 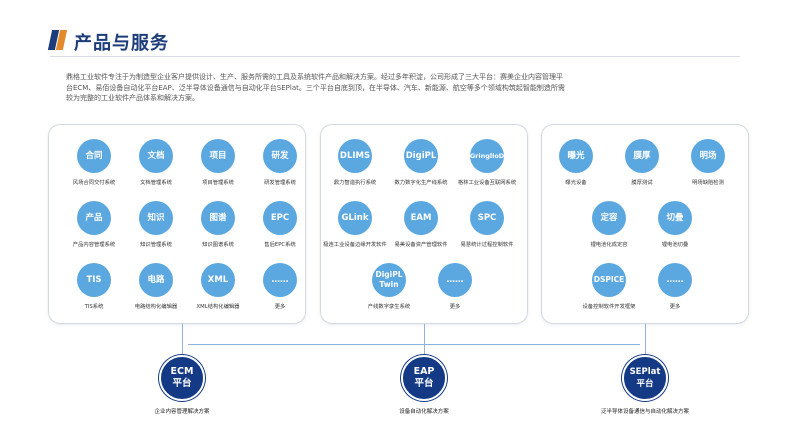 I want to click on product-item-circuit: 电路 电路结构化编辑器, so click(x=156, y=286).